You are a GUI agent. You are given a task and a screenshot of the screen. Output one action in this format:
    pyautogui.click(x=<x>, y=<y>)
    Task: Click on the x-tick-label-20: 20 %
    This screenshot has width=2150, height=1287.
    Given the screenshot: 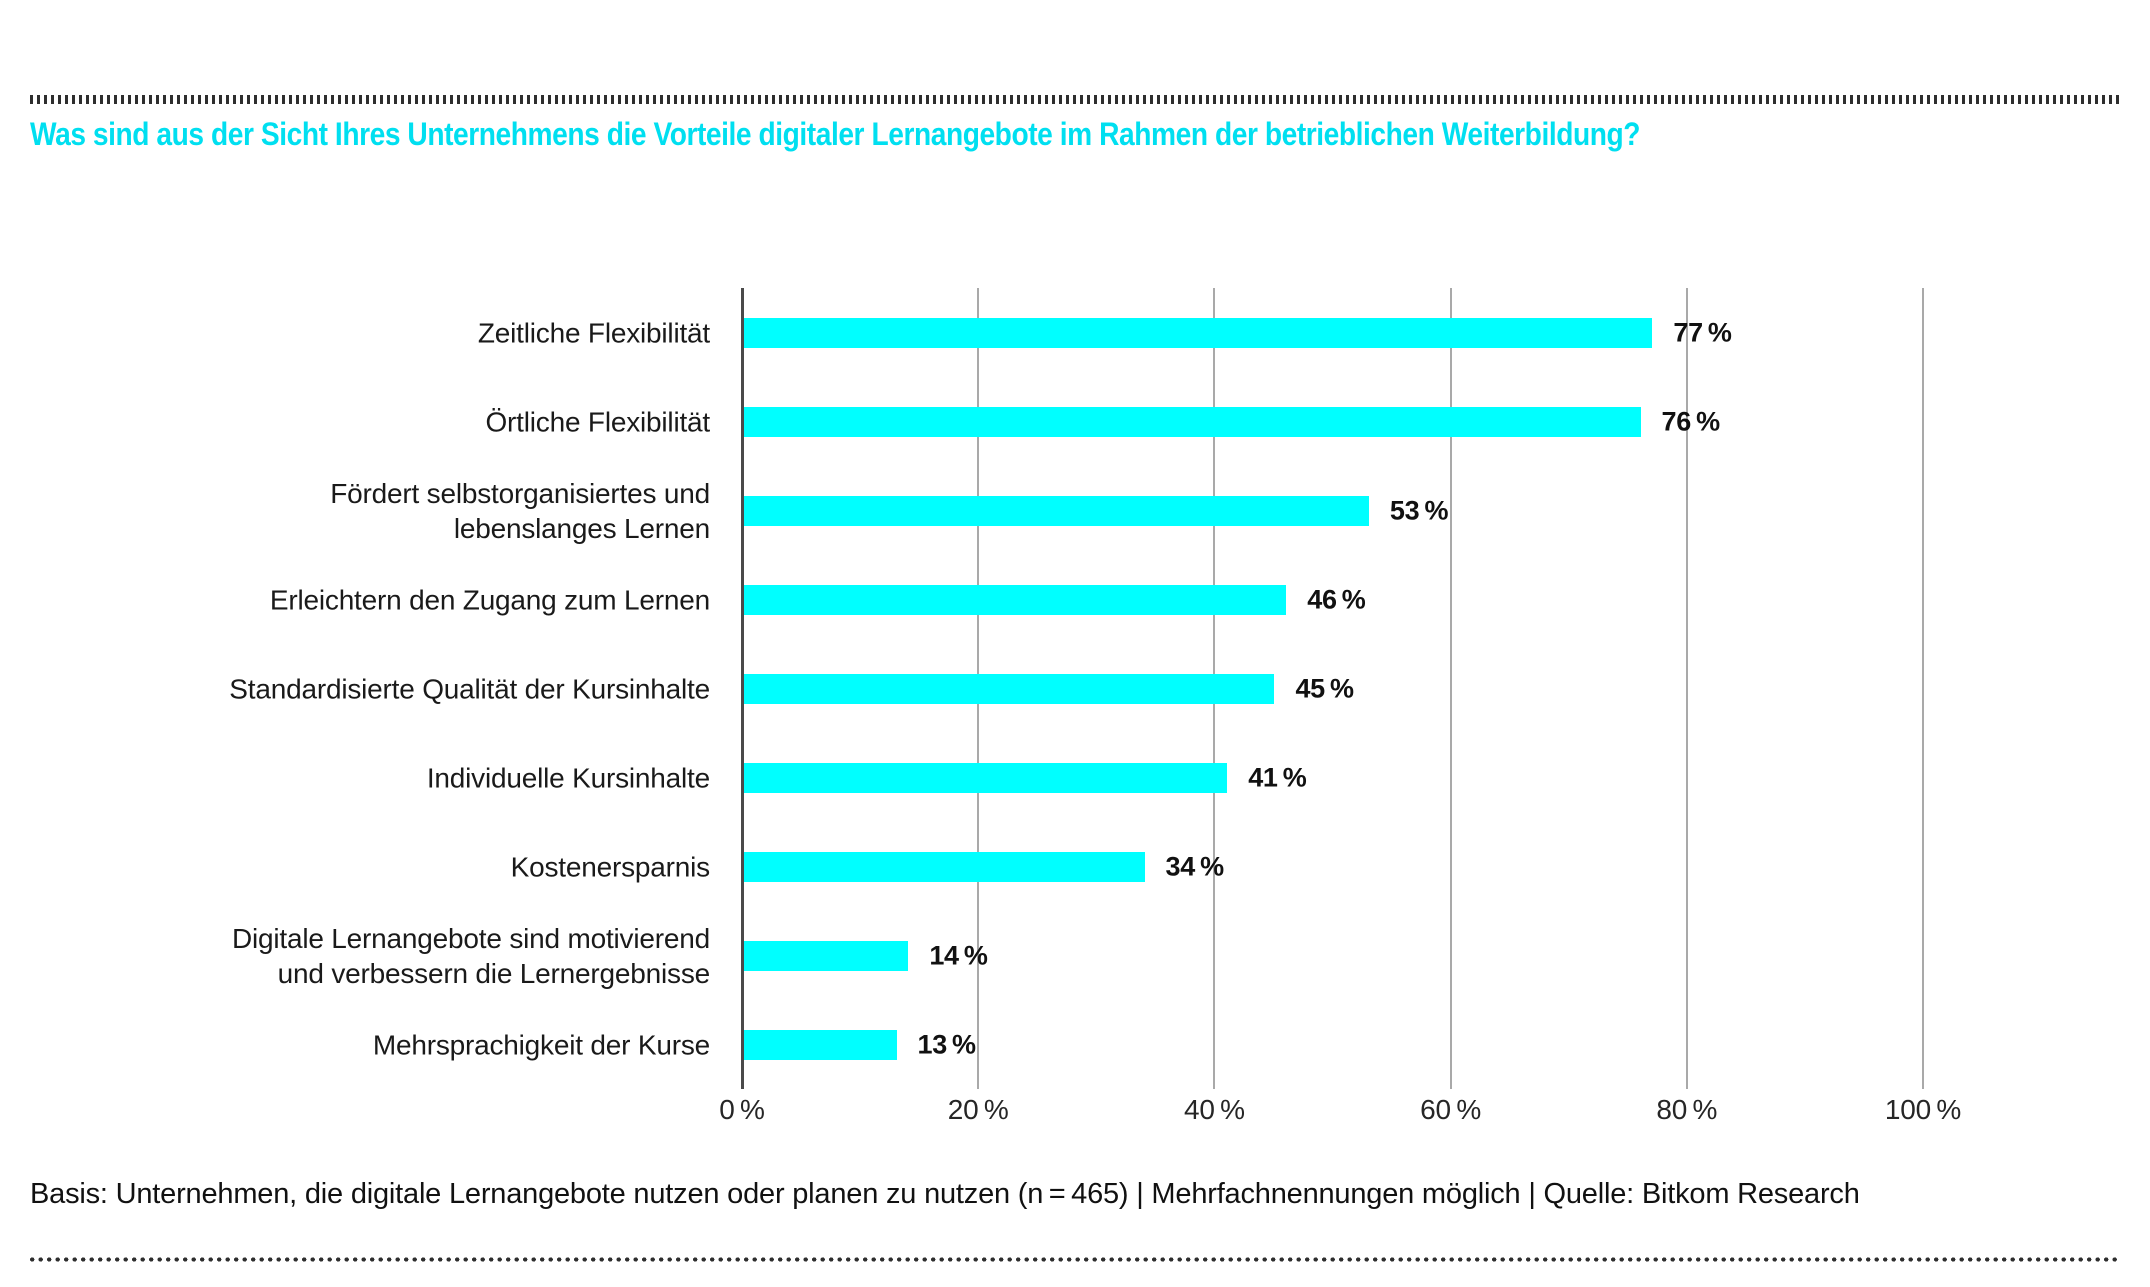 What is the action you would take?
    pyautogui.click(x=978, y=1109)
    